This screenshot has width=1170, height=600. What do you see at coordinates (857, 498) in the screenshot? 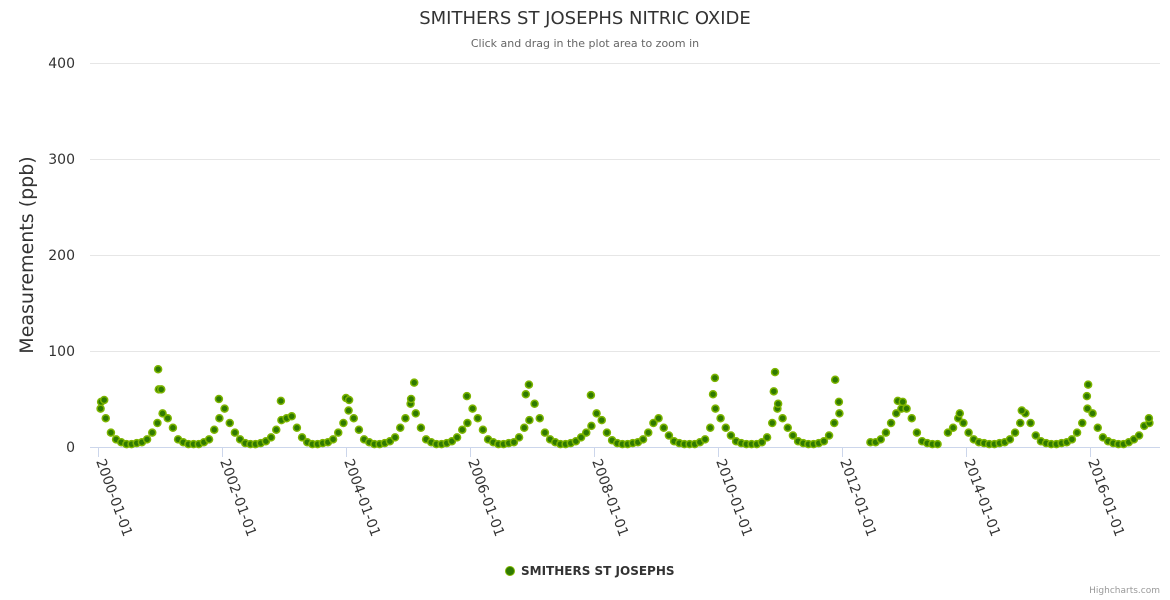
I see `x-tick-label: 2012-01-01` at bounding box center [857, 498].